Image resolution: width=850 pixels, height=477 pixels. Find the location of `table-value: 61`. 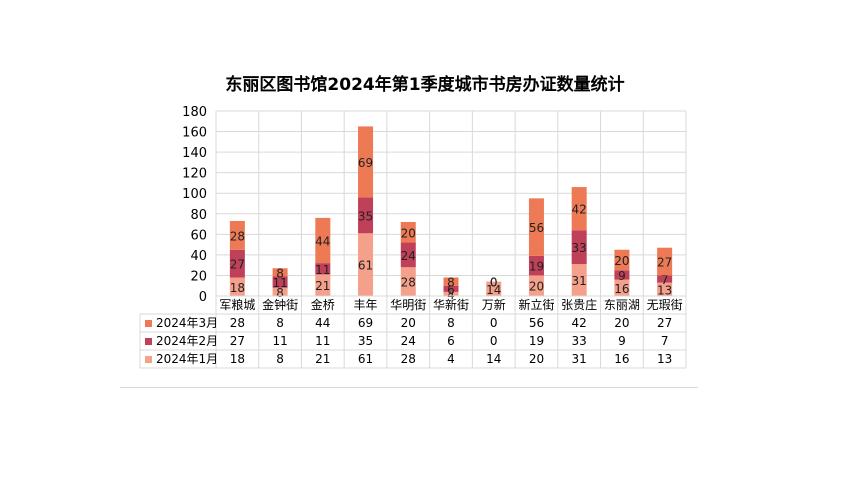

table-value: 61 is located at coordinates (365, 359).